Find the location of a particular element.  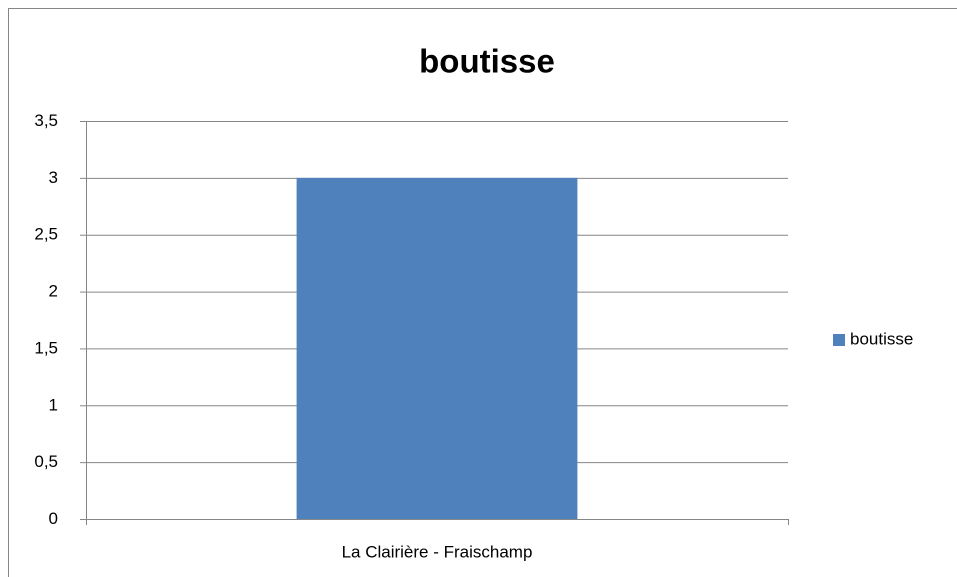

chart-title: boutisse is located at coordinates (487, 61).